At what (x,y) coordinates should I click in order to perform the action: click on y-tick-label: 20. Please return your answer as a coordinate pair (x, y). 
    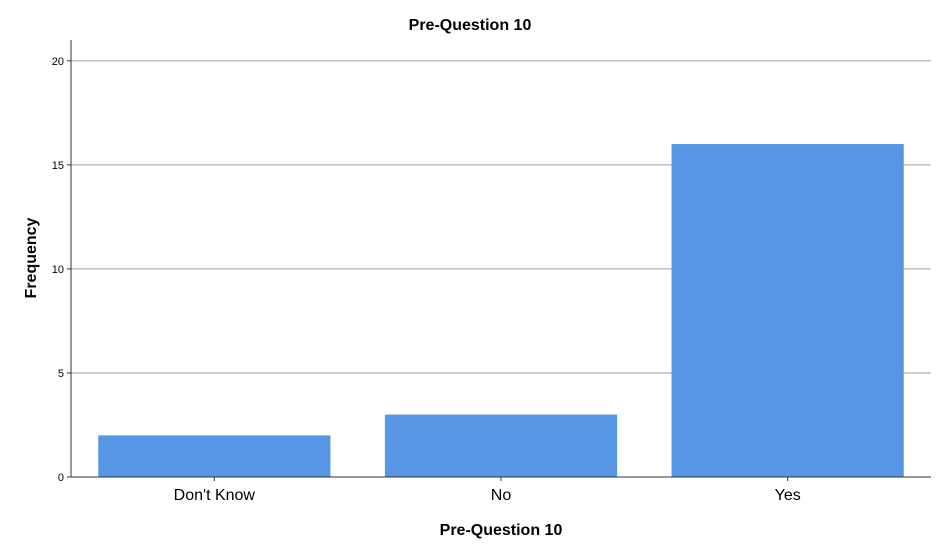
    Looking at the image, I should click on (58, 62).